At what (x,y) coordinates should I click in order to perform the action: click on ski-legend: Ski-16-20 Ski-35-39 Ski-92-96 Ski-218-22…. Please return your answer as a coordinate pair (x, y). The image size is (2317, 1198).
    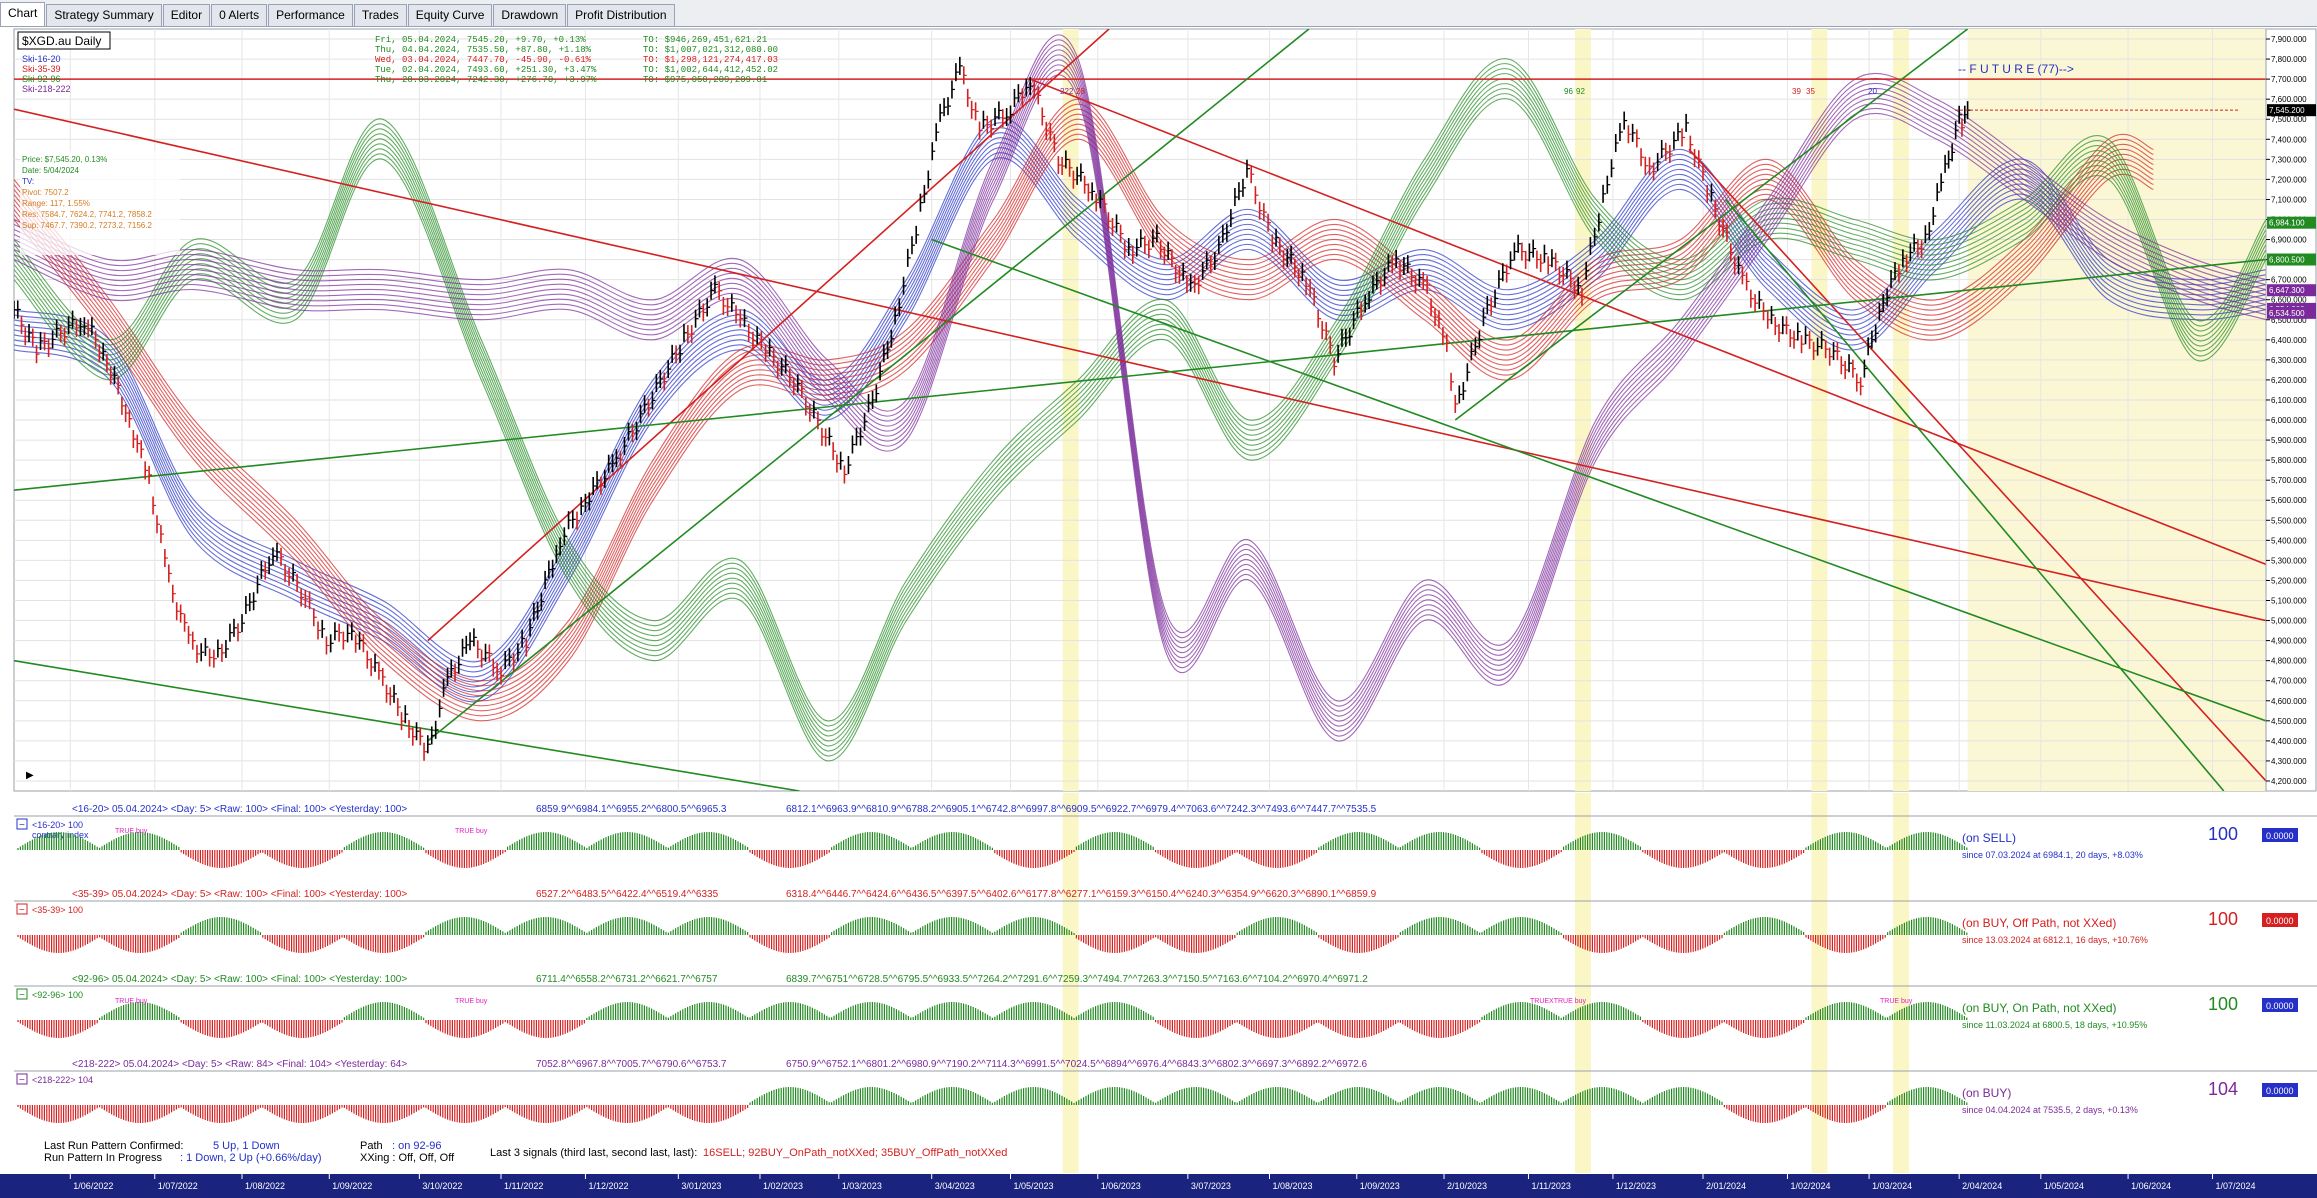
    Looking at the image, I should click on (46, 74).